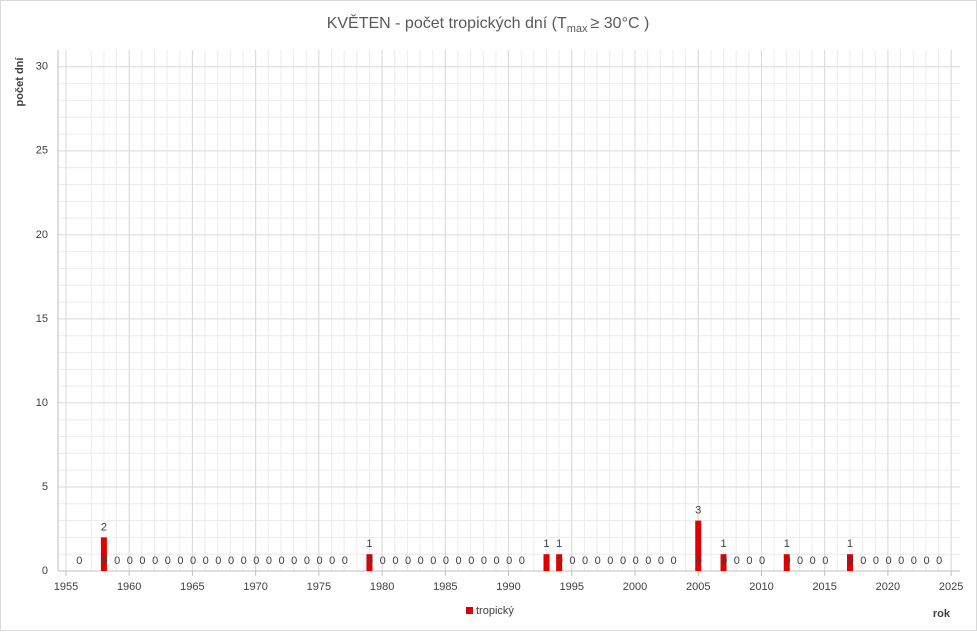 The height and width of the screenshot is (636, 977). I want to click on value-label: 2, so click(104, 527).